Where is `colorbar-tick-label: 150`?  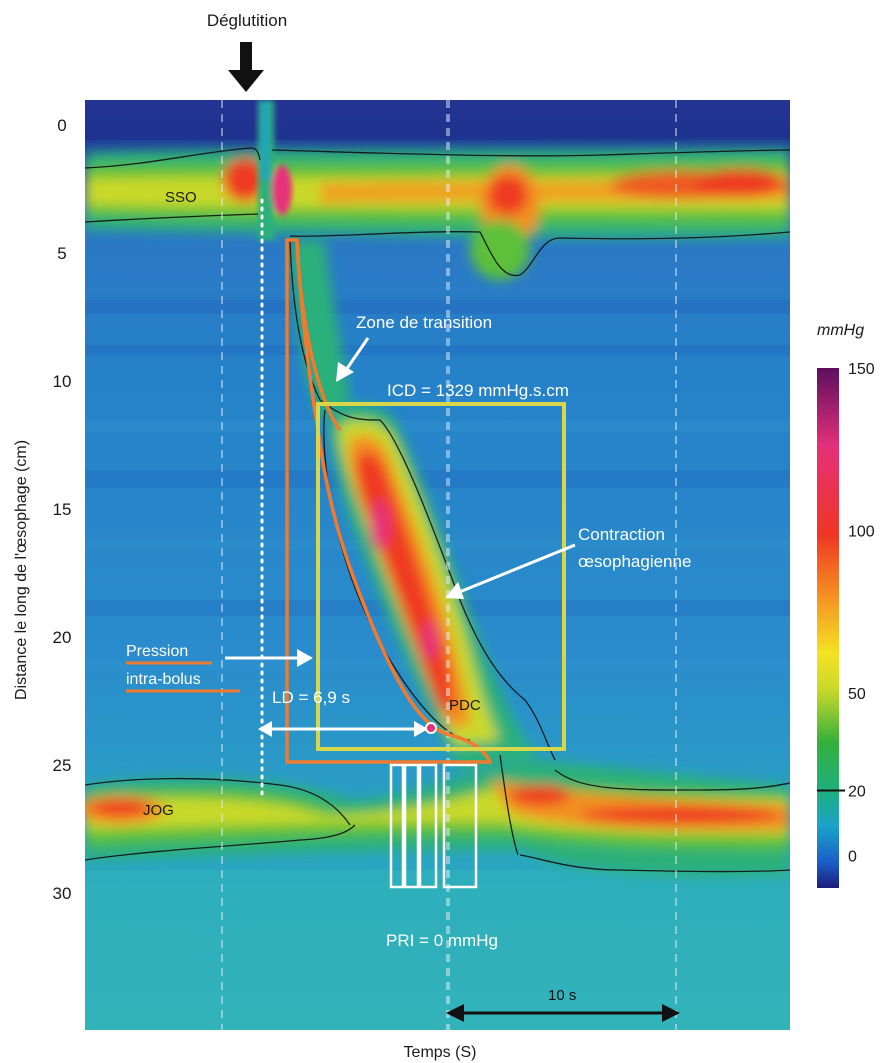
colorbar-tick-label: 150 is located at coordinates (861, 369).